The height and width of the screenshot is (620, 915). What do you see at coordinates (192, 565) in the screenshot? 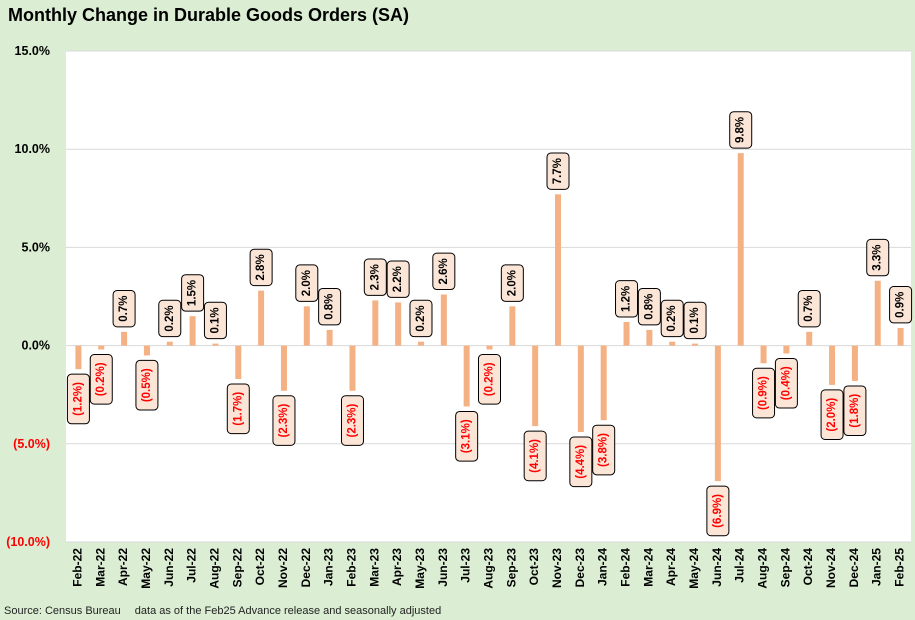
I see `x-tick-label: Jul-22` at bounding box center [192, 565].